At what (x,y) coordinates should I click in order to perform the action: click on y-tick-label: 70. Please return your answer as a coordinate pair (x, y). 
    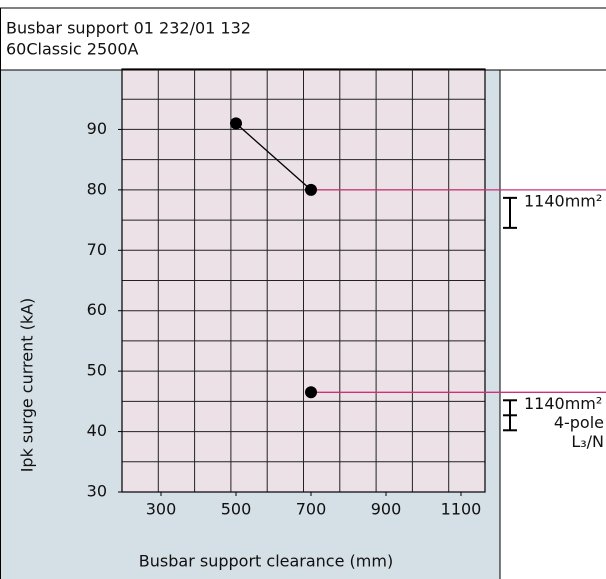
    Looking at the image, I should click on (97, 249).